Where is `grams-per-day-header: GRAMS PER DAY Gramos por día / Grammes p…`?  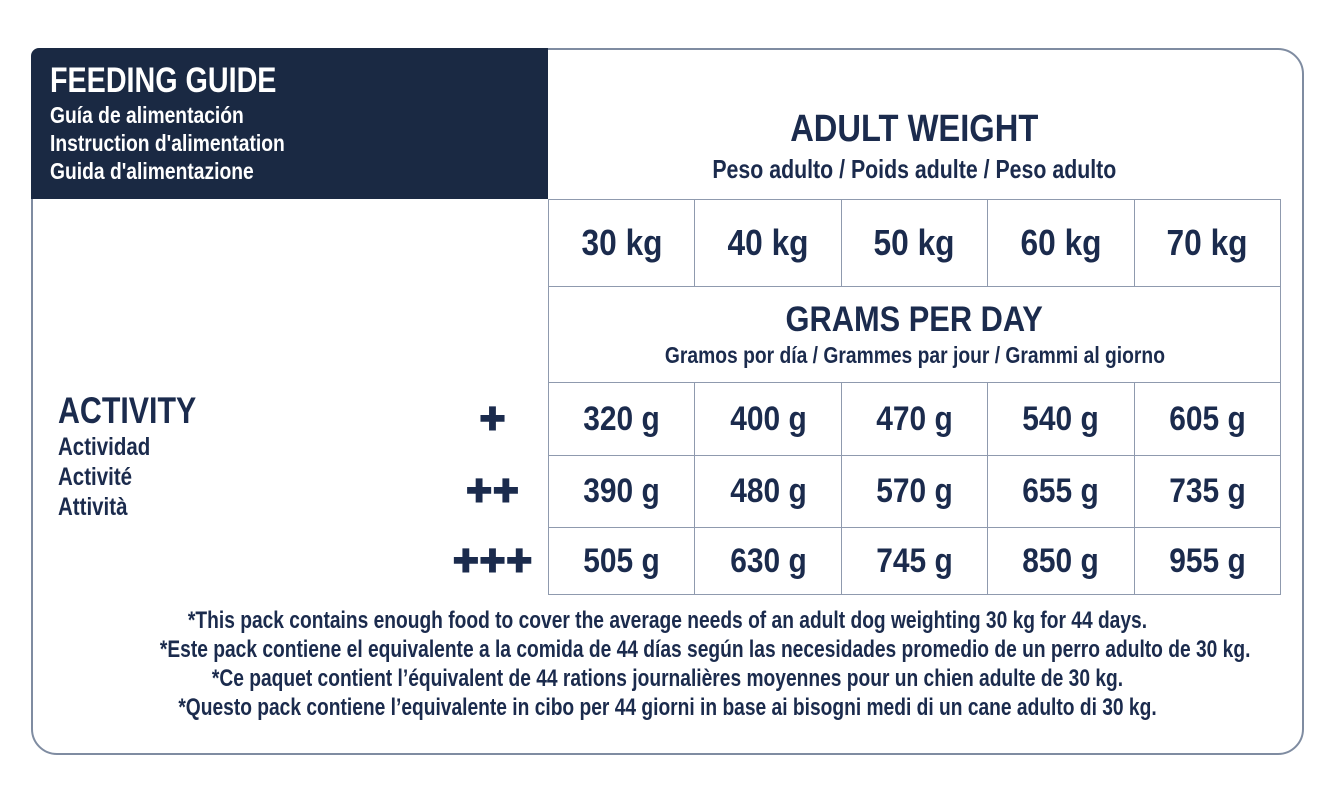 grams-per-day-header: GRAMS PER DAY Gramos por día / Grammes p… is located at coordinates (914, 334).